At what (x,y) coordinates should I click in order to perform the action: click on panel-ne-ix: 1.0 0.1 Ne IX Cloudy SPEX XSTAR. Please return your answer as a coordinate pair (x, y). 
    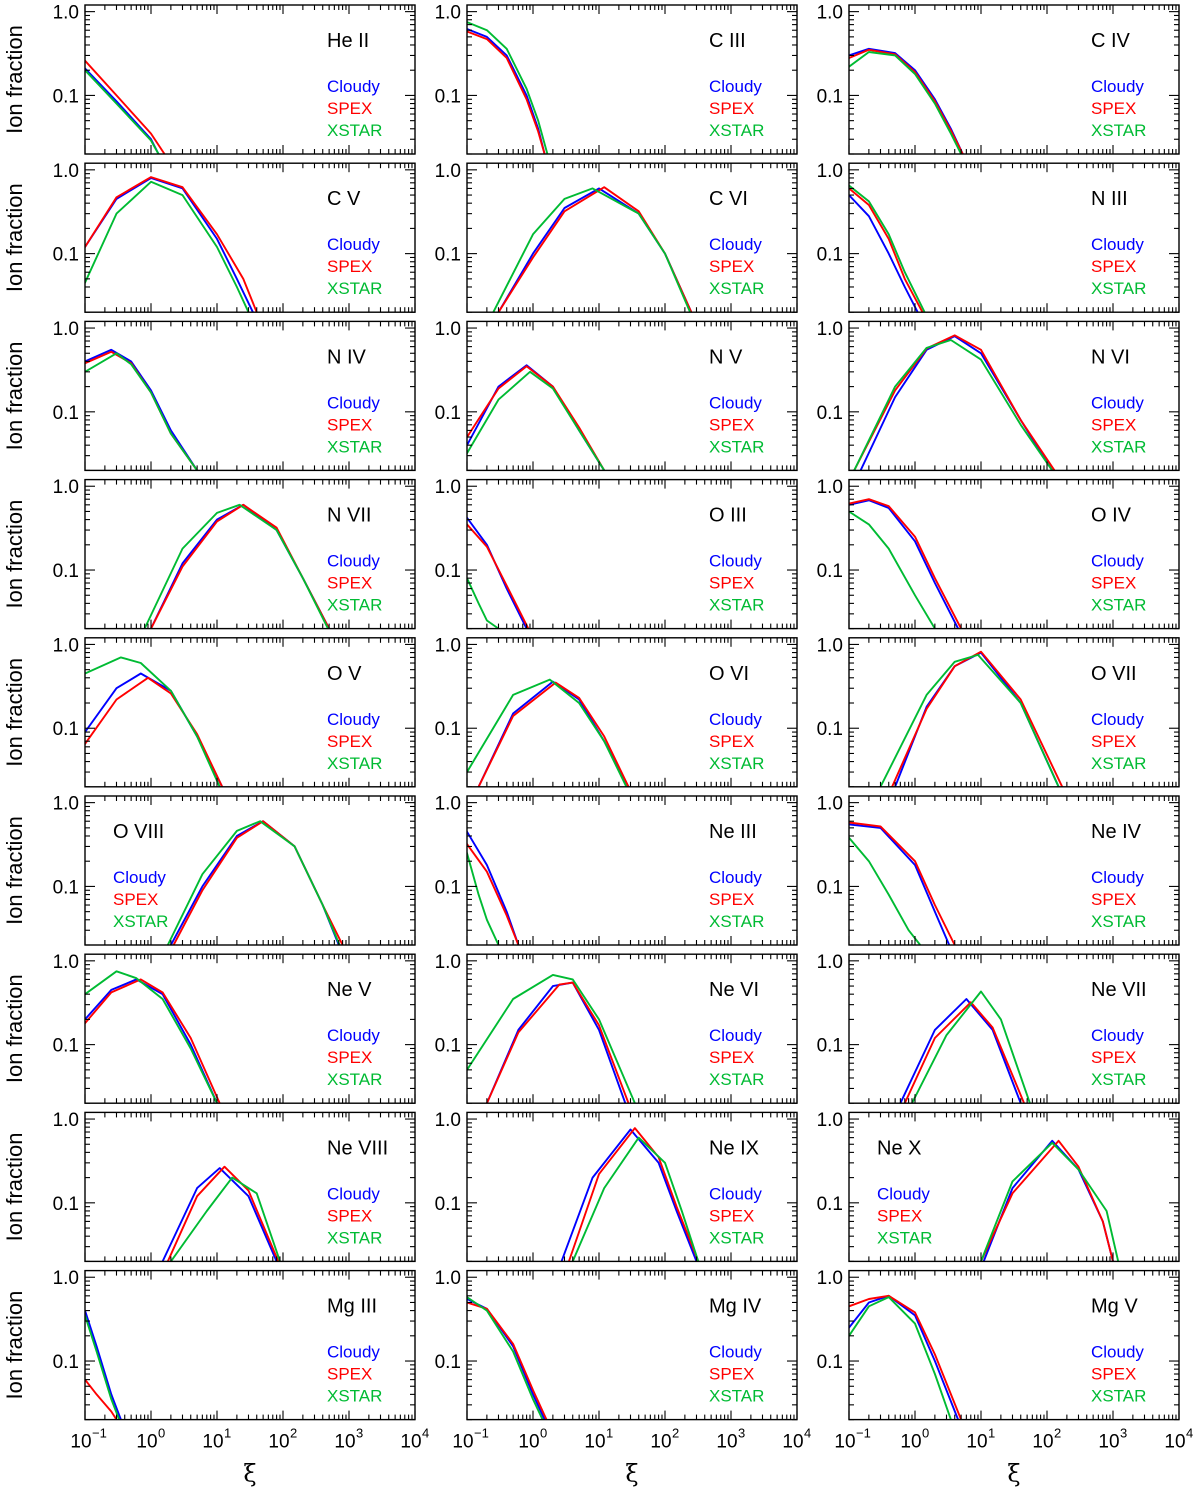
    Looking at the image, I should click on (616, 1186).